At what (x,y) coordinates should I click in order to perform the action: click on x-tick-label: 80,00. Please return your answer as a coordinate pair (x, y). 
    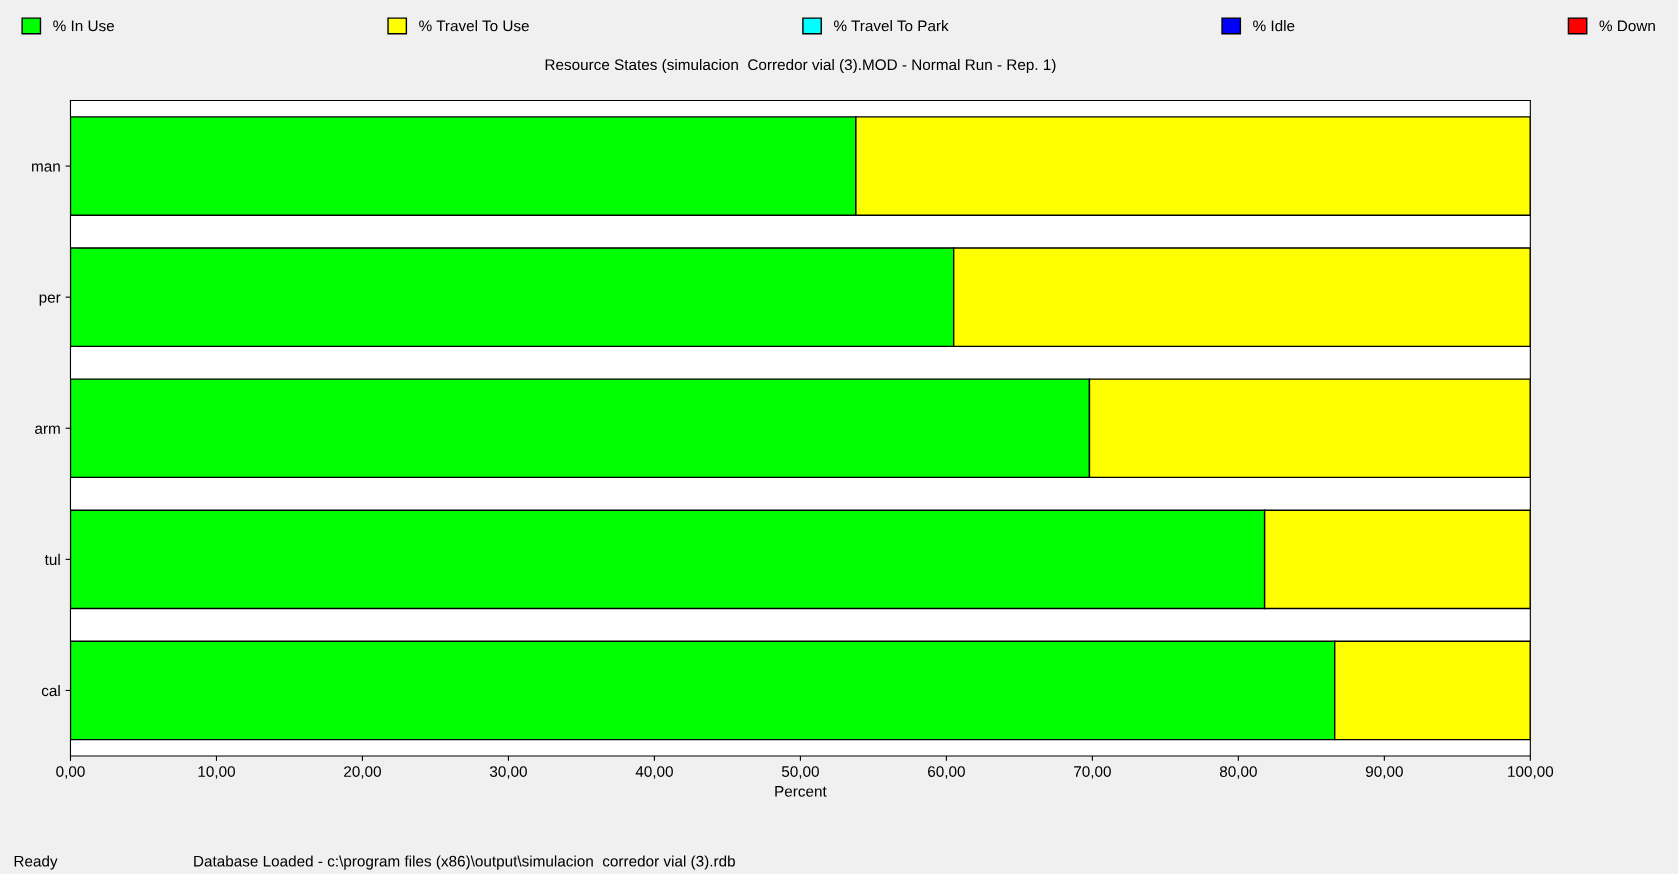
    Looking at the image, I should click on (1238, 772).